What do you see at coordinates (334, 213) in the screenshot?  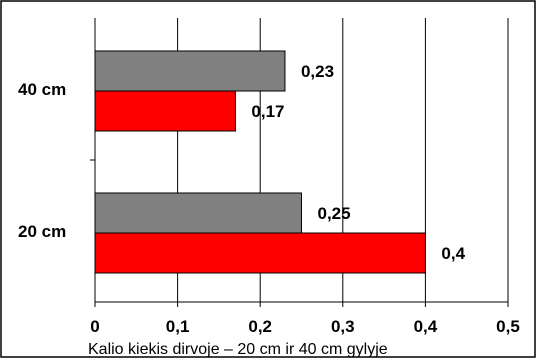 I see `data-label: 0,25` at bounding box center [334, 213].